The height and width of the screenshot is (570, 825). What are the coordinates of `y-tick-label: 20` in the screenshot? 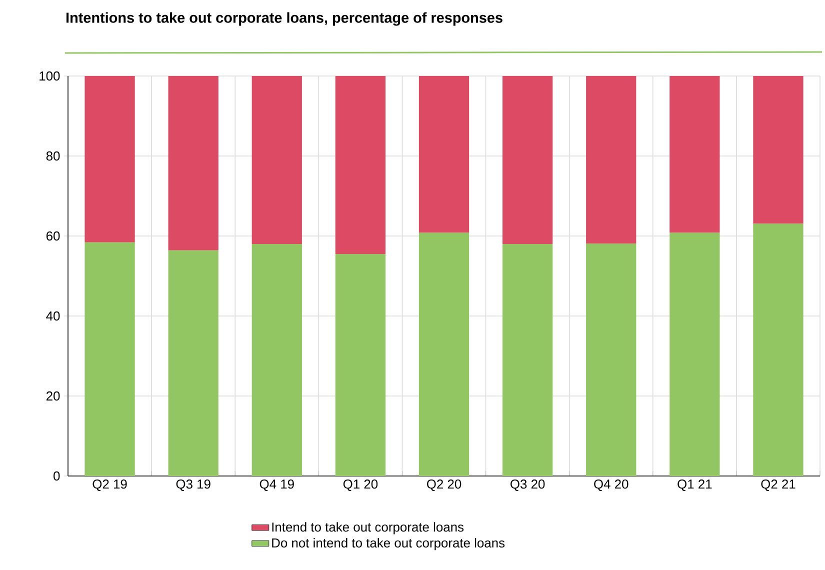 It's located at (53, 396).